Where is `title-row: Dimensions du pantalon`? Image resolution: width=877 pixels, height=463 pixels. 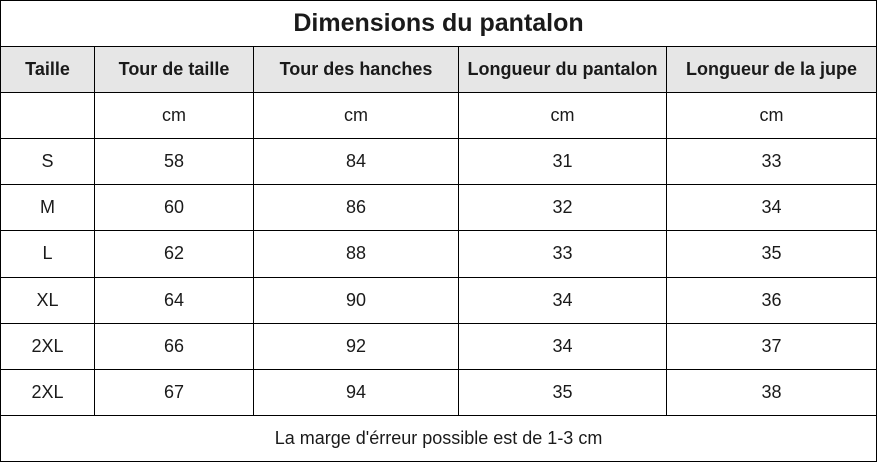 title-row: Dimensions du pantalon is located at coordinates (438, 23).